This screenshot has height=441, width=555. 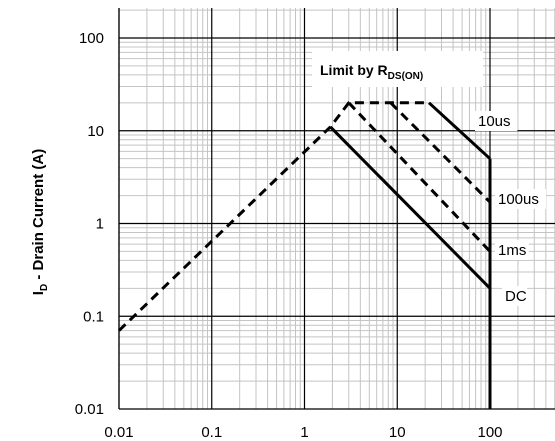 I want to click on y-axis-label-sub: D, so click(x=44, y=287).